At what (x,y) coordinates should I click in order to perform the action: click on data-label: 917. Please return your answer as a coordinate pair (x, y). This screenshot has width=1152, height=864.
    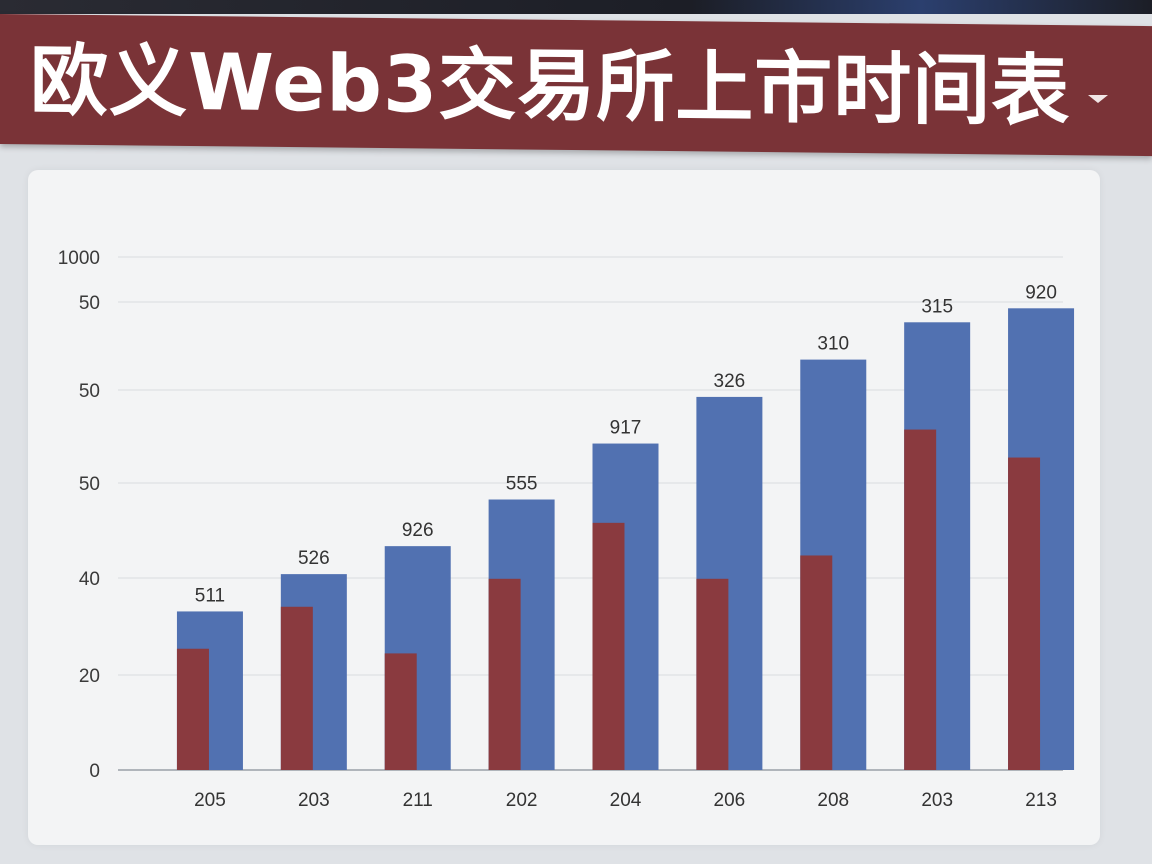
    Looking at the image, I should click on (626, 428).